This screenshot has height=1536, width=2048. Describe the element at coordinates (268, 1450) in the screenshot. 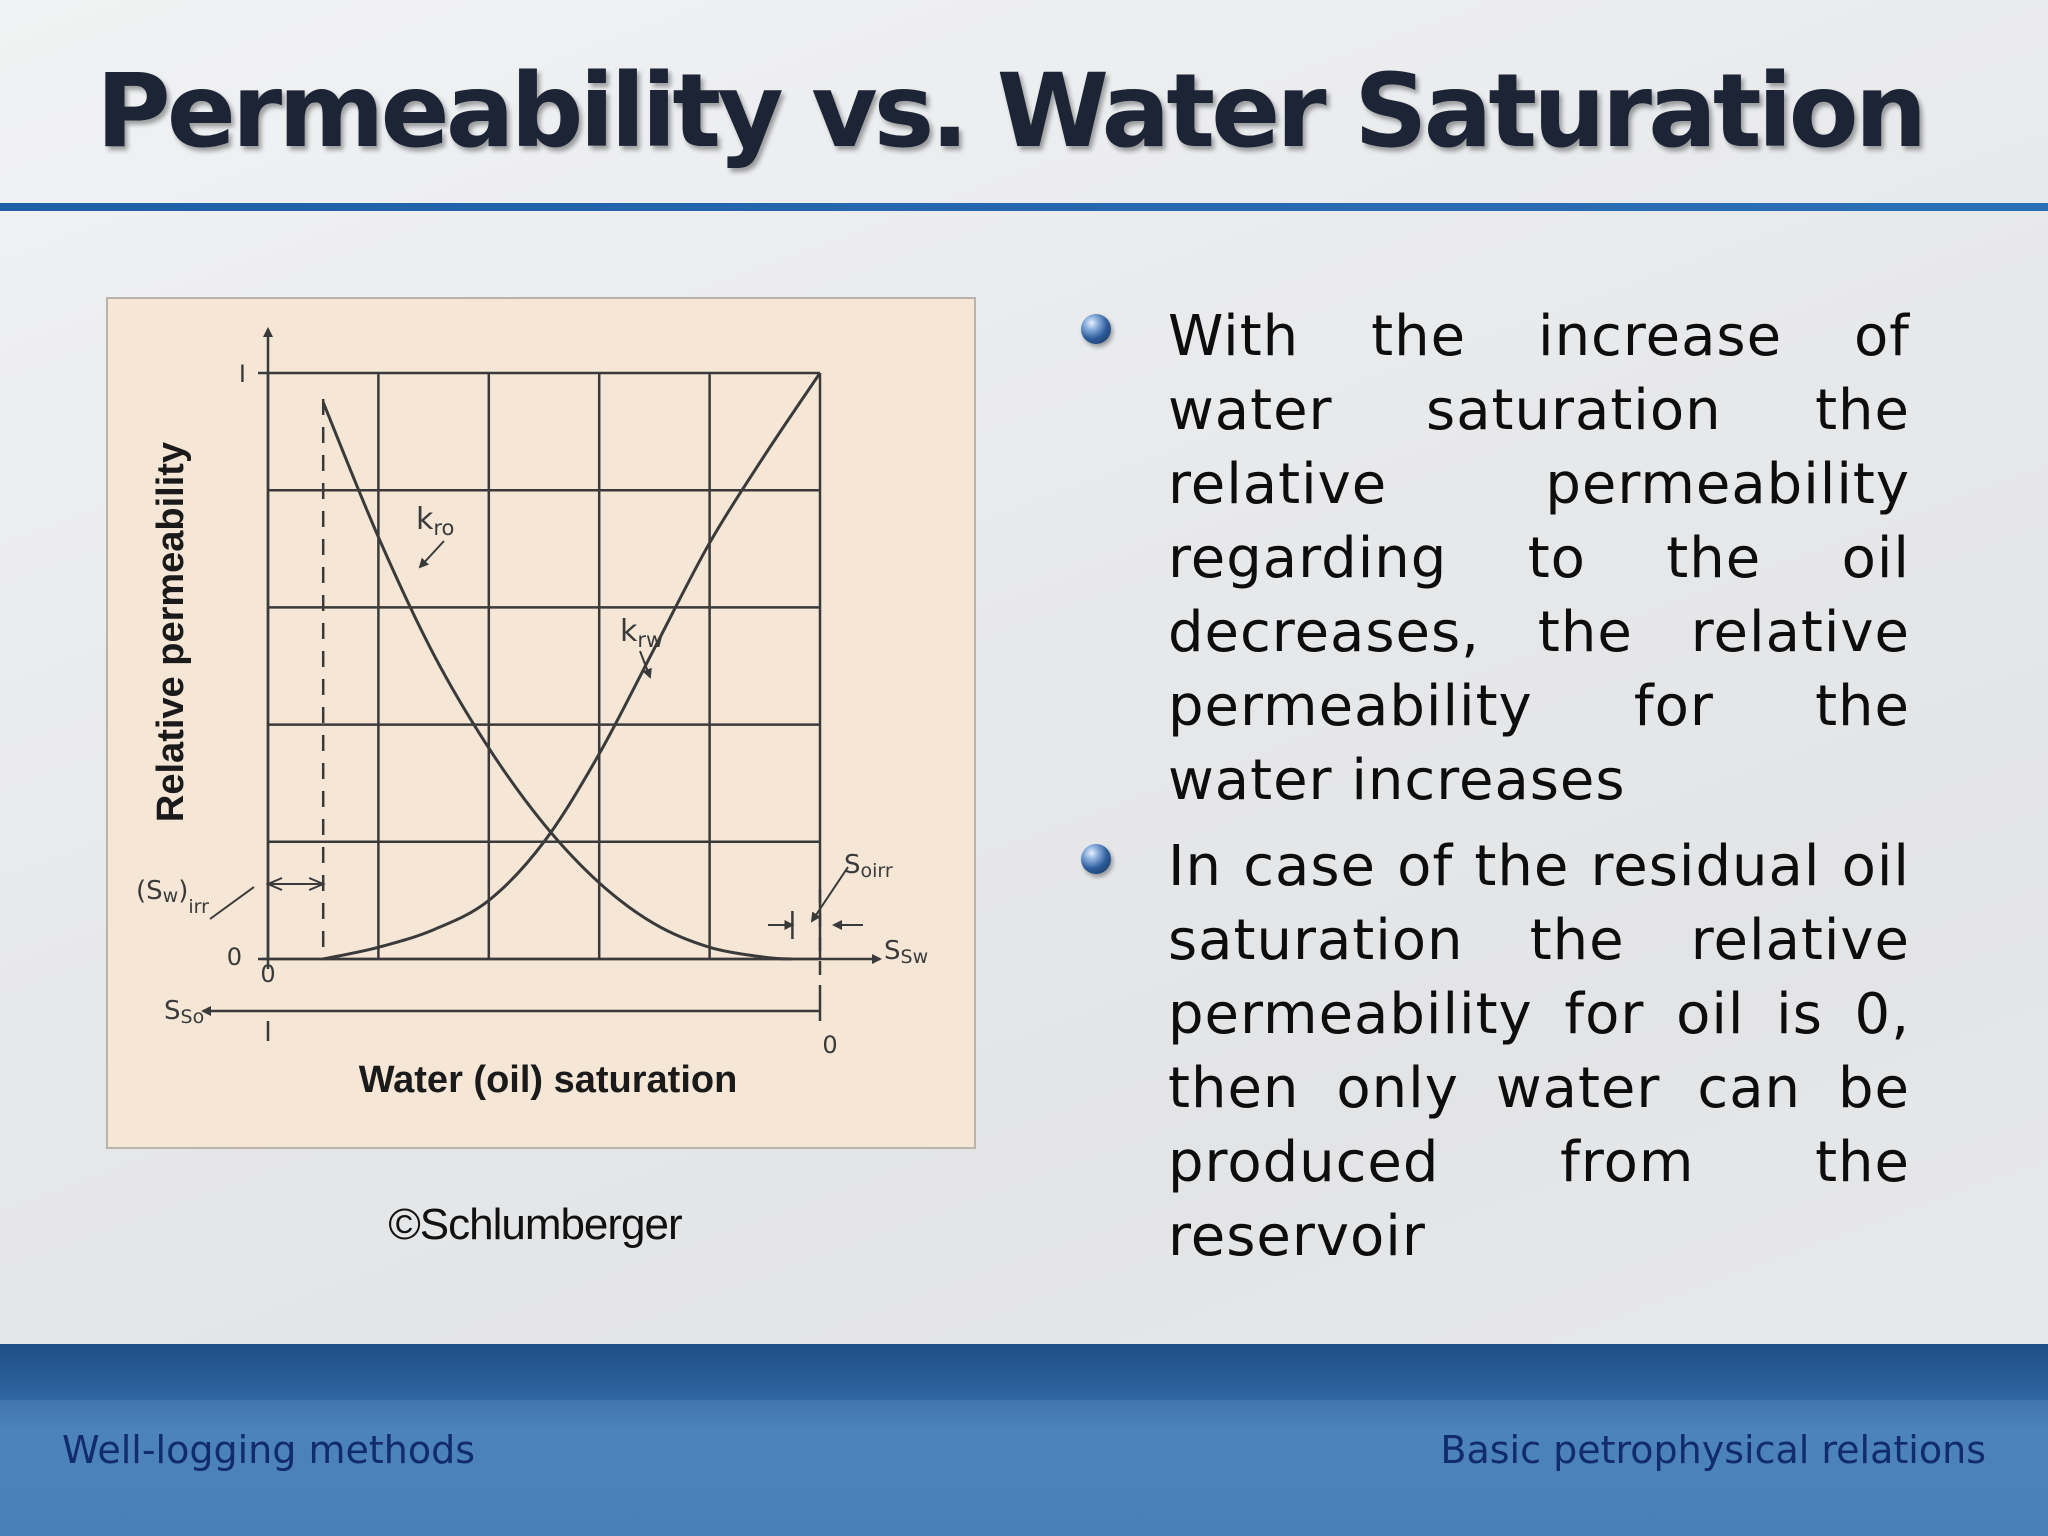

I see `footer-course-title: Well-logging methods` at that location.